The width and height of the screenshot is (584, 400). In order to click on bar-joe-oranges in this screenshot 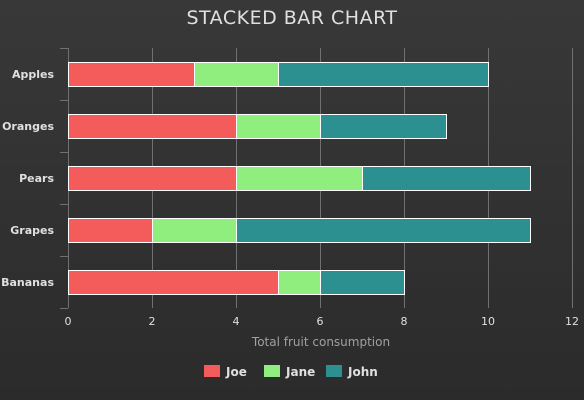, I will do `click(152, 126)`.